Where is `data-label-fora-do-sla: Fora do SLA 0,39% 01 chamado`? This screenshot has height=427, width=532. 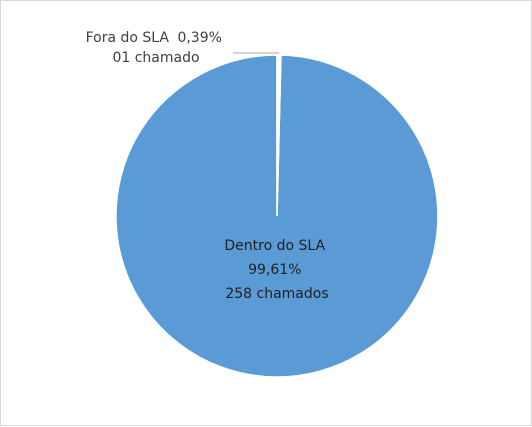
data-label-fora-do-sla: Fora do SLA 0,39% 01 chamado is located at coordinates (156, 48).